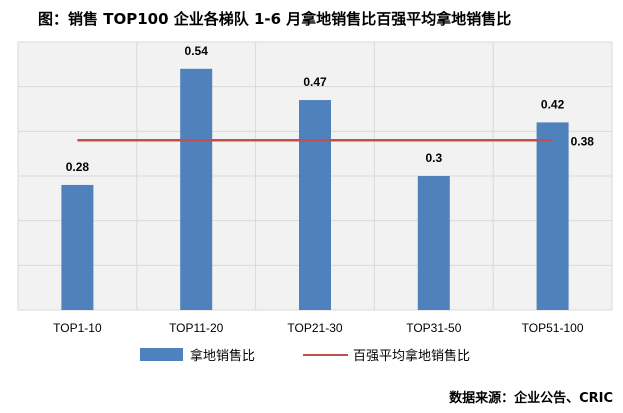 This screenshot has height=413, width=623. What do you see at coordinates (314, 328) in the screenshot?
I see `x-tick-top21-30: TOP21-30` at bounding box center [314, 328].